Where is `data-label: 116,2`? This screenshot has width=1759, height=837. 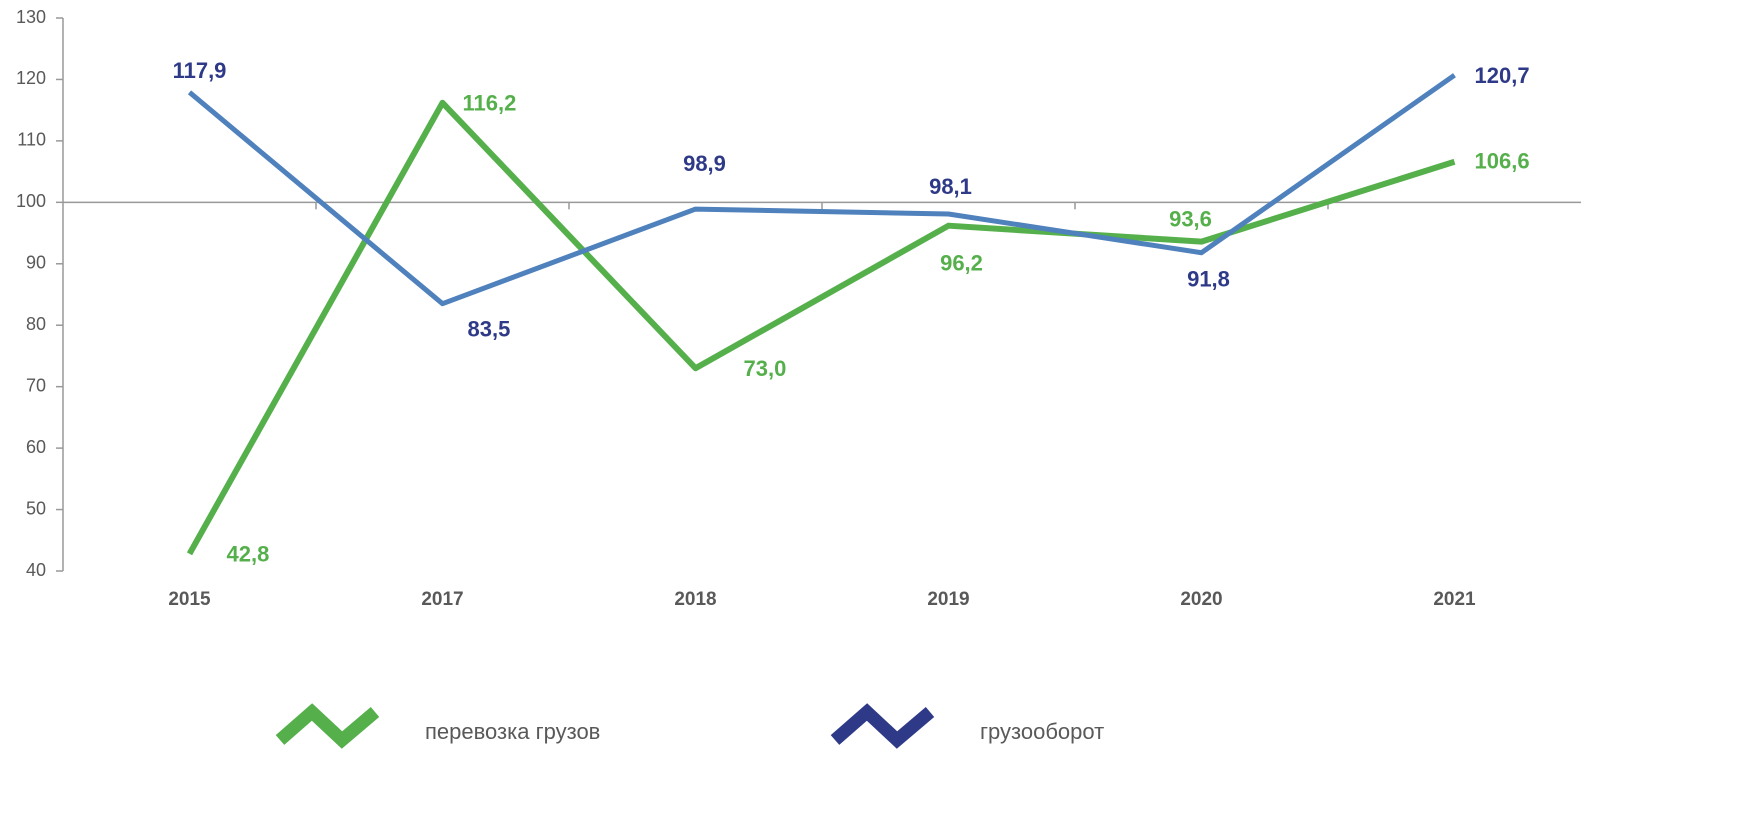
data-label: 116,2 is located at coordinates (490, 103).